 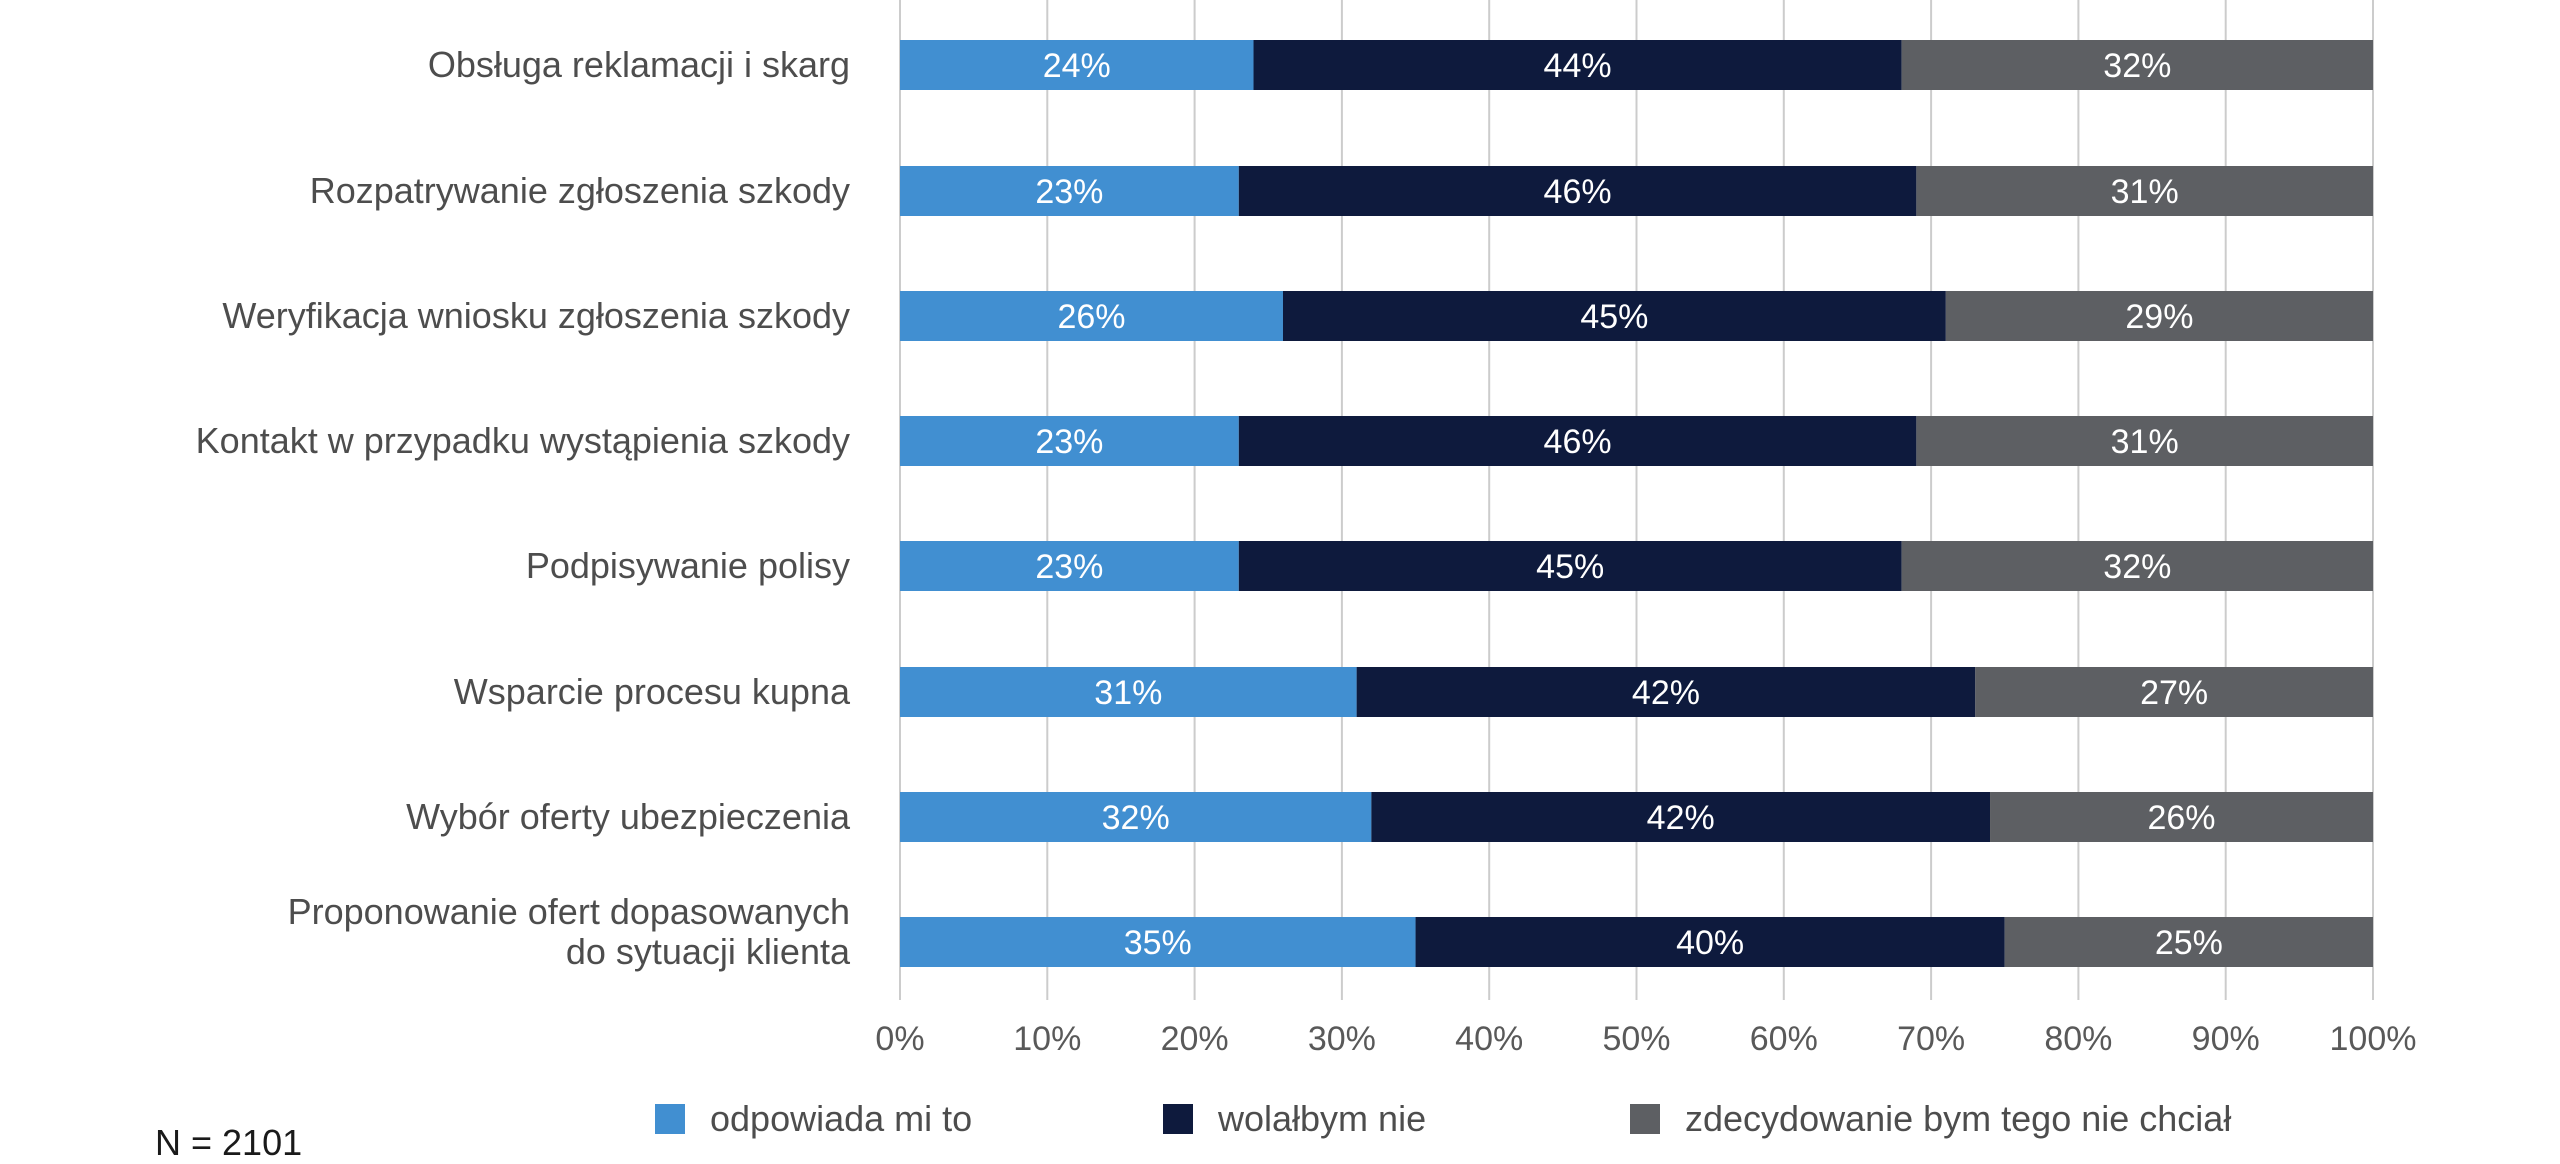 I want to click on bar-value-label: 44%, so click(x=1578, y=66).